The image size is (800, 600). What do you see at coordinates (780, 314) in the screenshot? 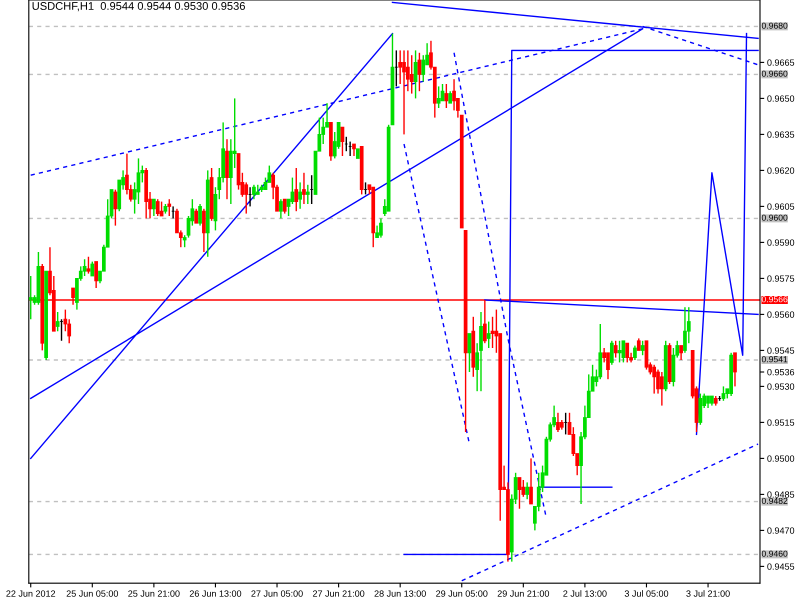
I see `y-tick-label: 0.9560` at bounding box center [780, 314].